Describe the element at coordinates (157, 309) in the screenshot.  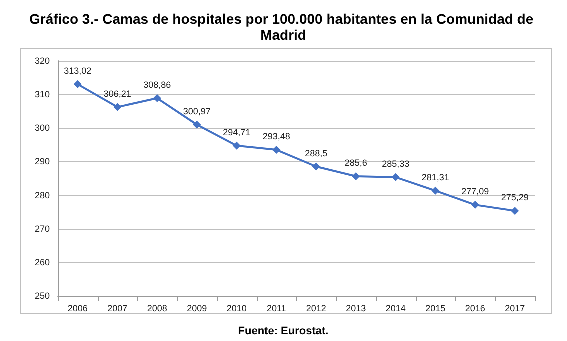
I see `x-tick-label: 2008` at that location.